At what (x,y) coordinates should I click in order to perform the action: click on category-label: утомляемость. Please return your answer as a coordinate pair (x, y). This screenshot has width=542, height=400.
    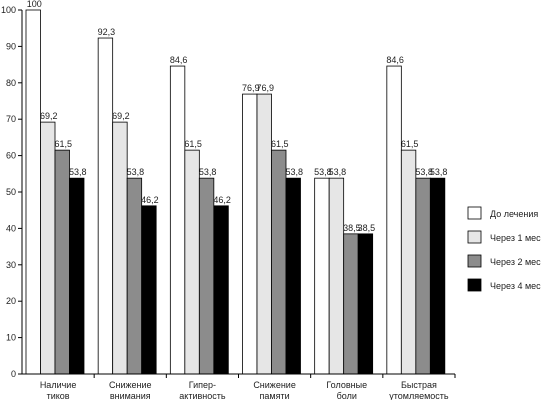
    Looking at the image, I should click on (419, 395).